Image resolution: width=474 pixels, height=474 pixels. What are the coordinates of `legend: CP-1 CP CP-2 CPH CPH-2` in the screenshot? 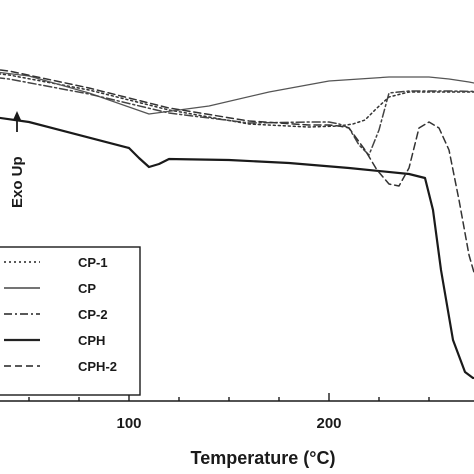 It's located at (70, 321).